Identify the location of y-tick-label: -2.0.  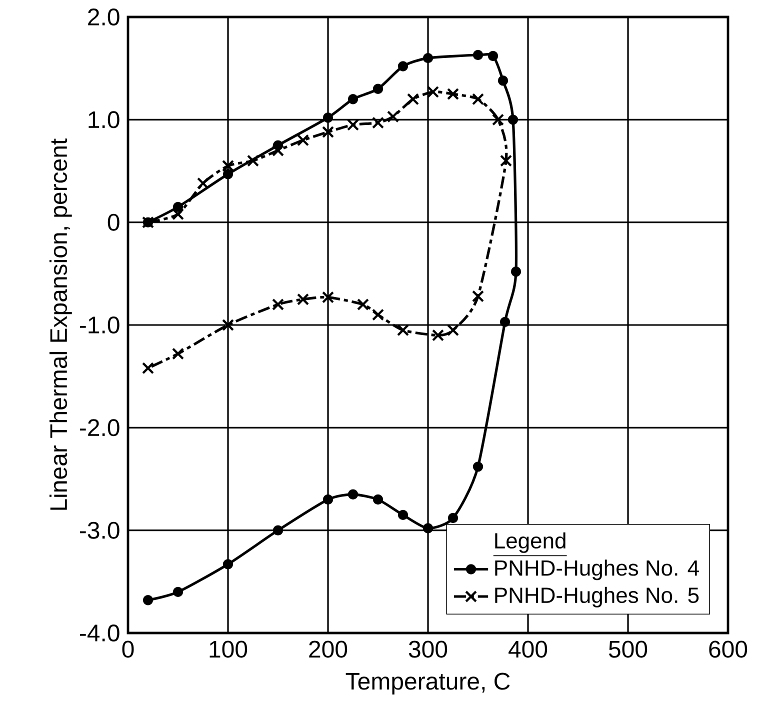
(100, 427).